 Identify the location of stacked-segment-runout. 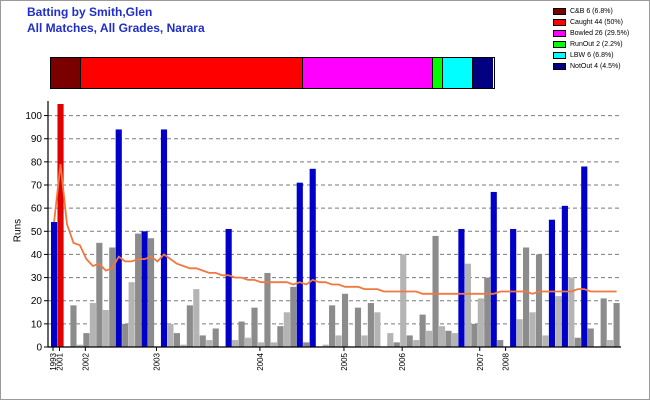
(438, 73).